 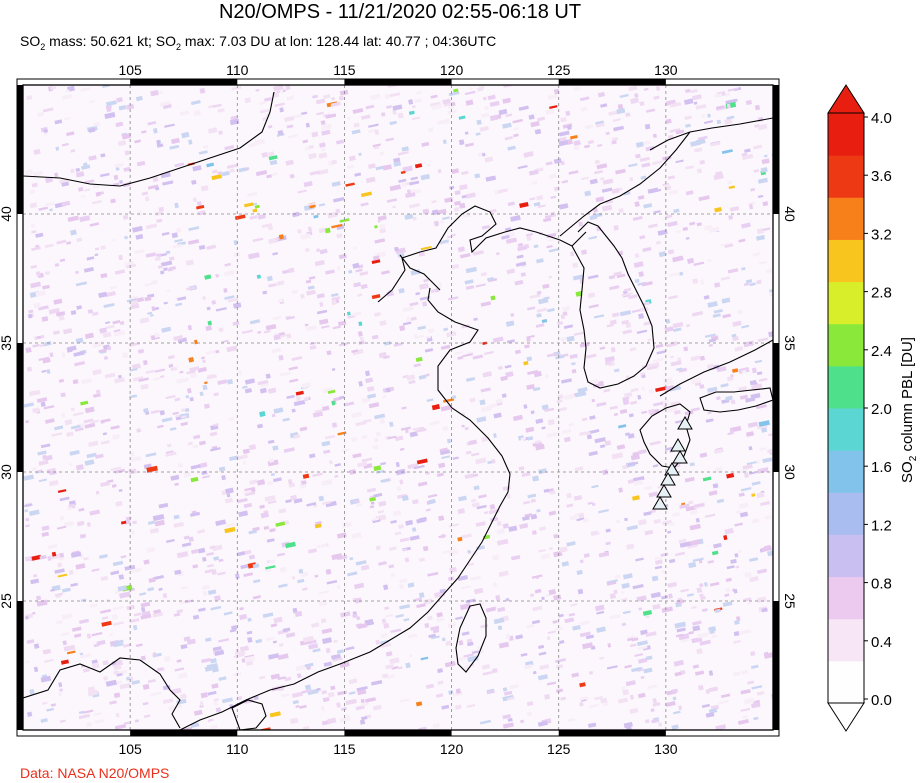 I want to click on colorbar-segment, so click(x=846, y=176).